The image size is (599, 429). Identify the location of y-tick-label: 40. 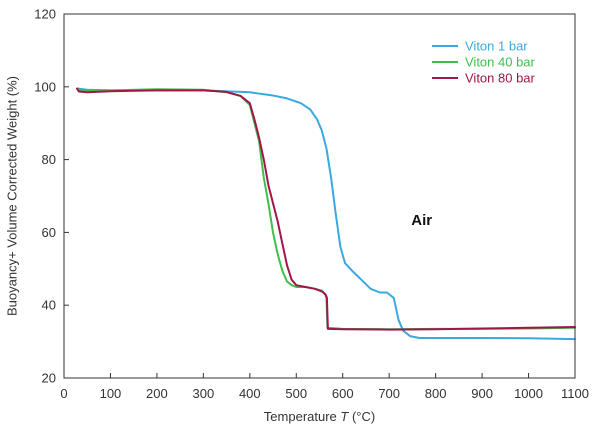
(49, 305).